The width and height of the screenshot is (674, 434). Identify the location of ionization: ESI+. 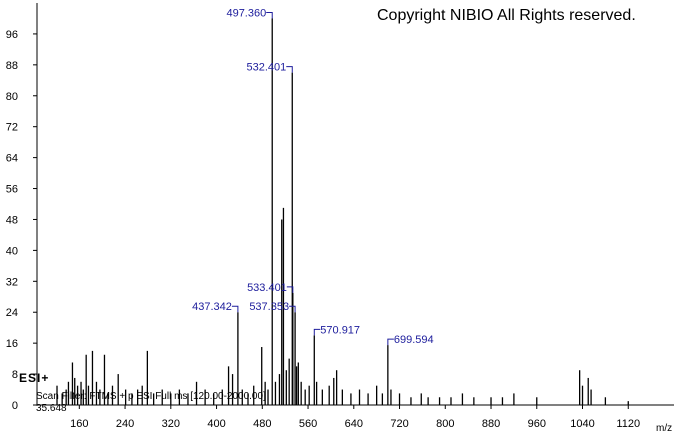
(34, 378).